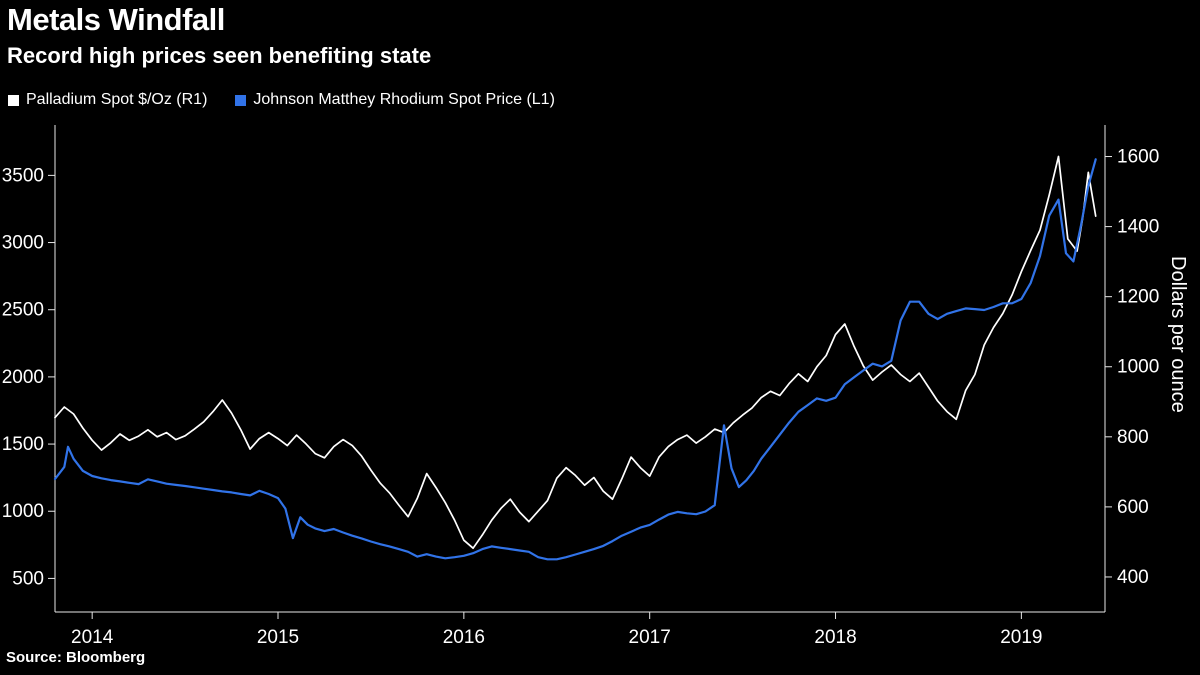 This screenshot has width=1200, height=675. What do you see at coordinates (650, 637) in the screenshot?
I see `x-axis-tick-label: 2017` at bounding box center [650, 637].